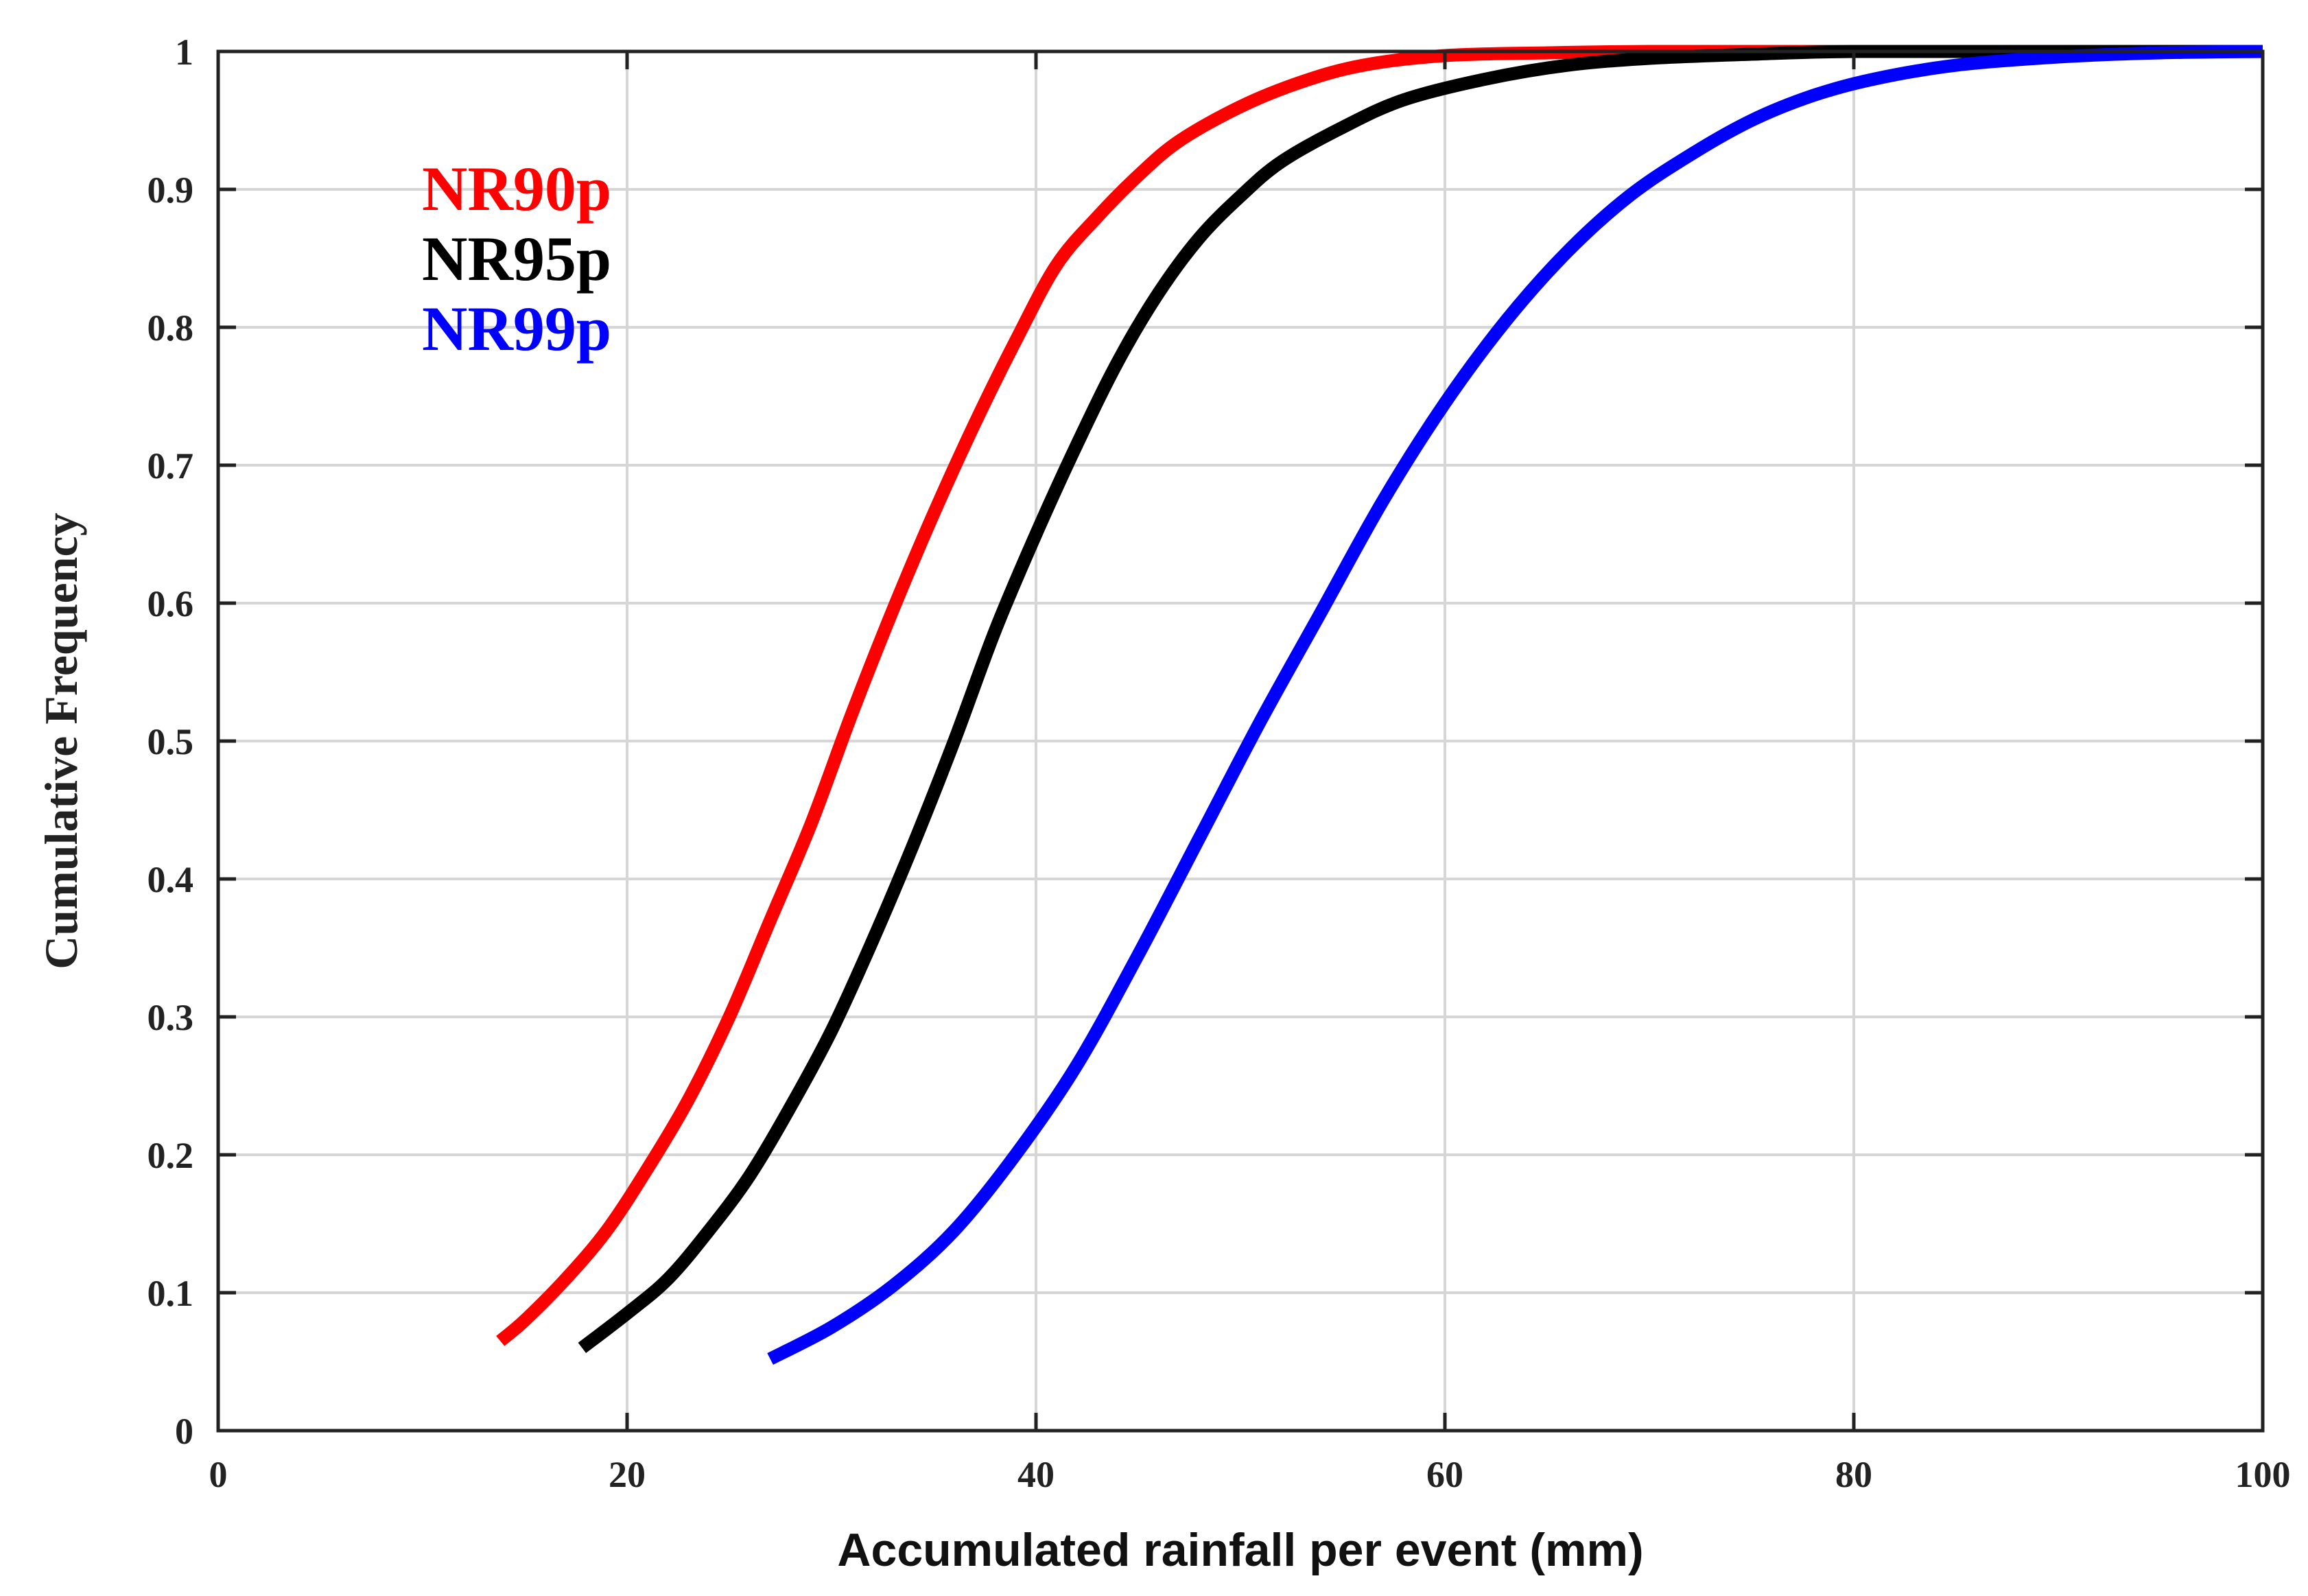 The image size is (2308, 1596). Describe the element at coordinates (171, 466) in the screenshot. I see `y-tick-label: 0.7` at that location.